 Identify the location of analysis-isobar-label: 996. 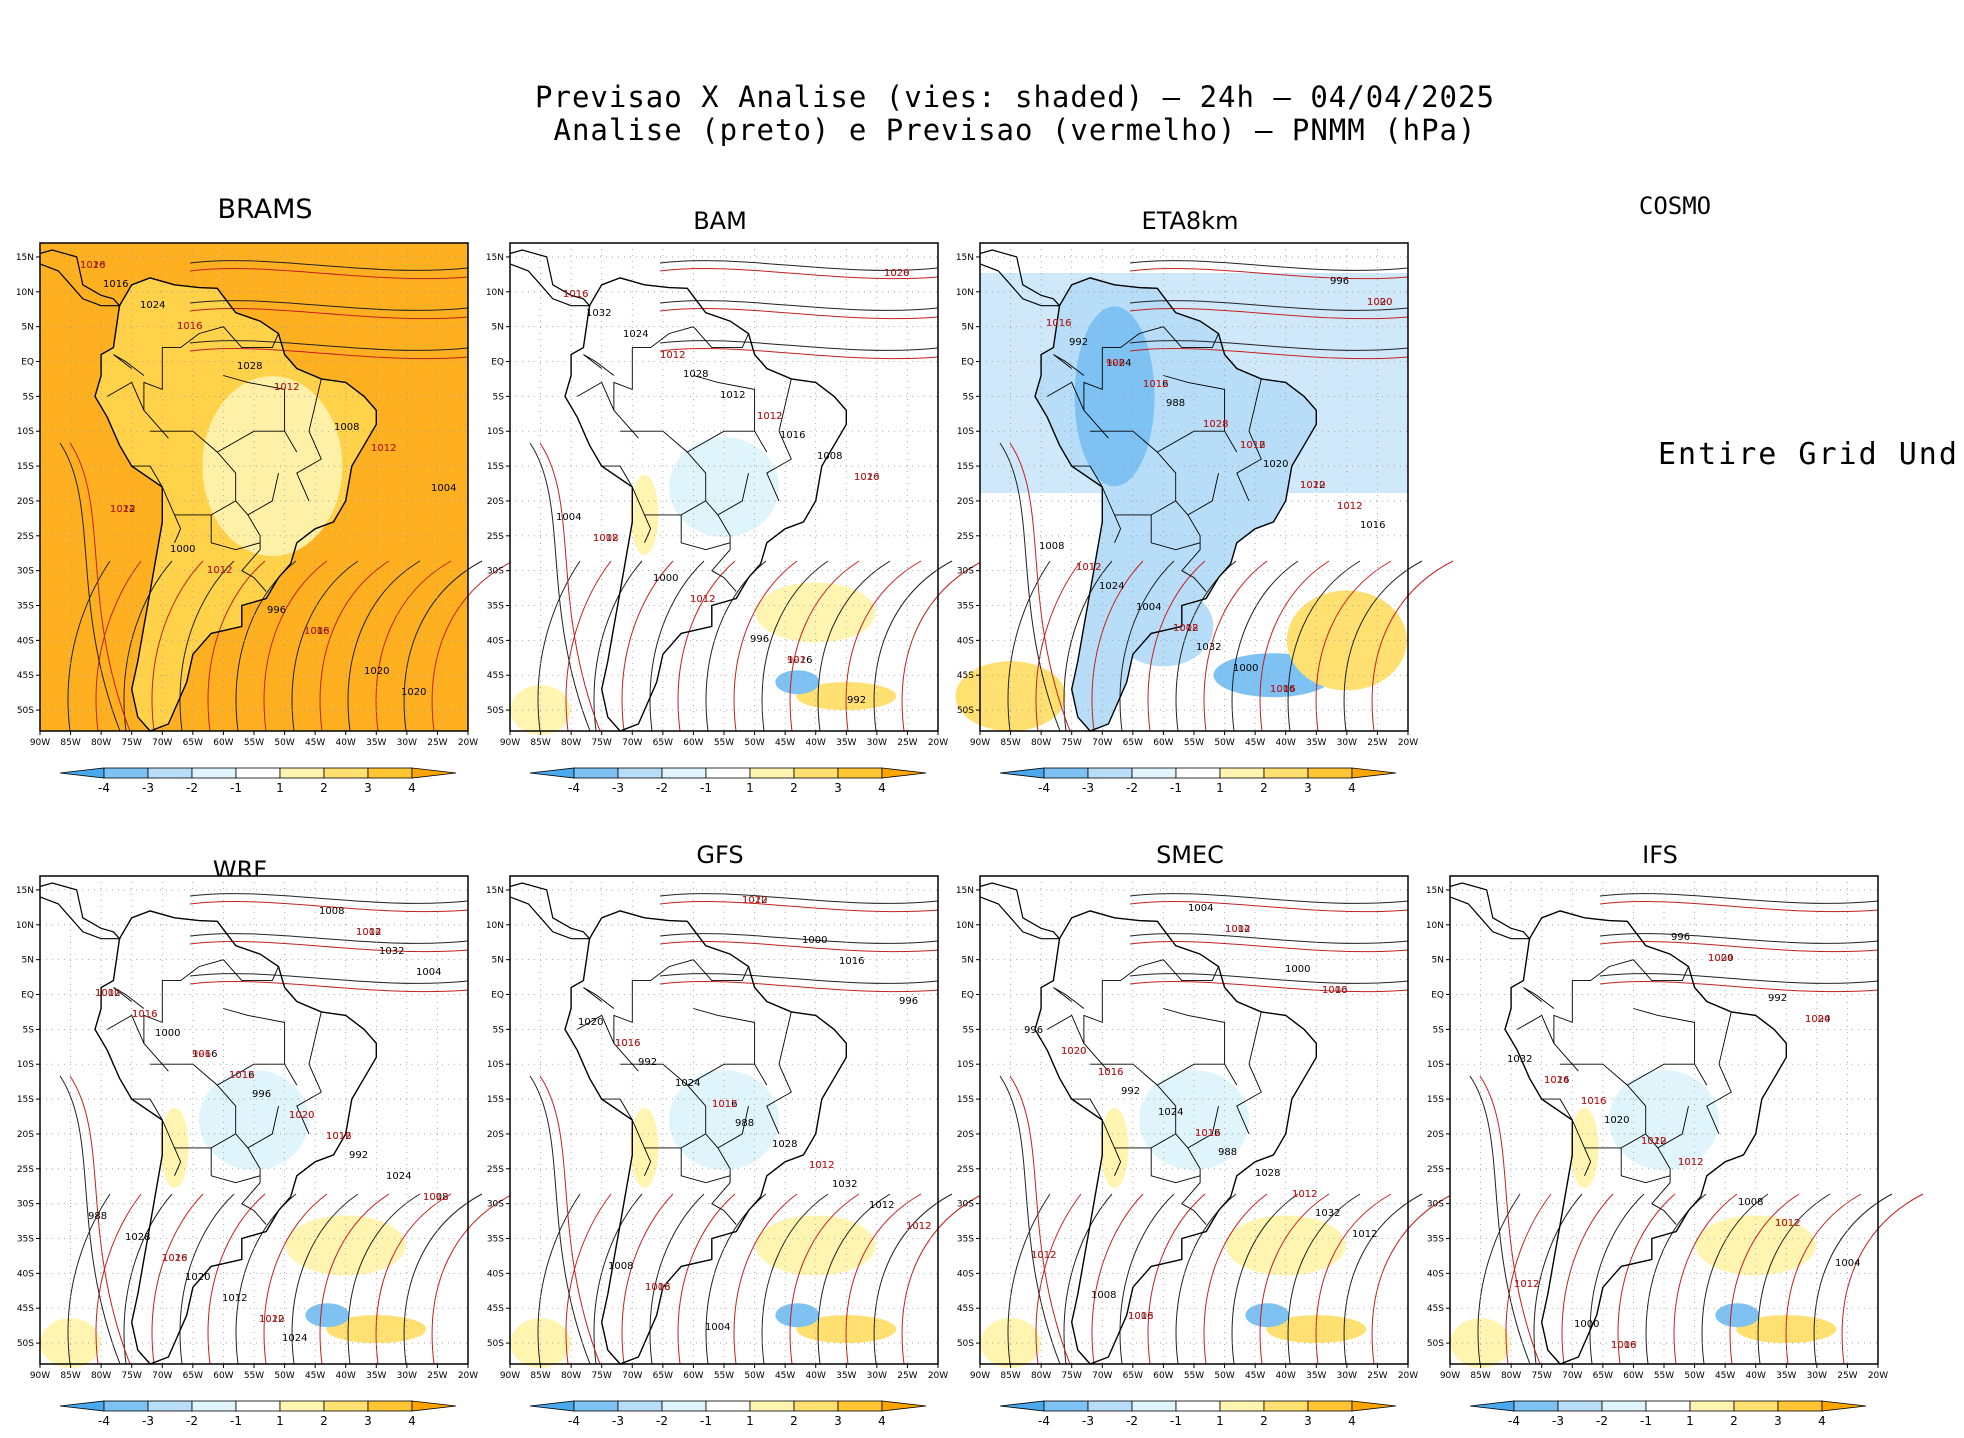
(1680, 937).